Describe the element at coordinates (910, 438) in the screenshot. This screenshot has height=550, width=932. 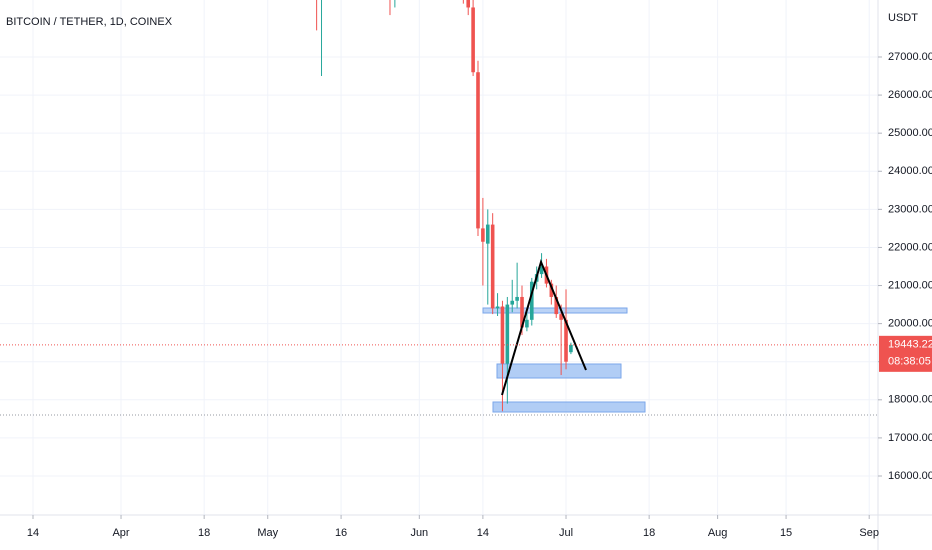
I see `y-tick-label: 17000.00` at that location.